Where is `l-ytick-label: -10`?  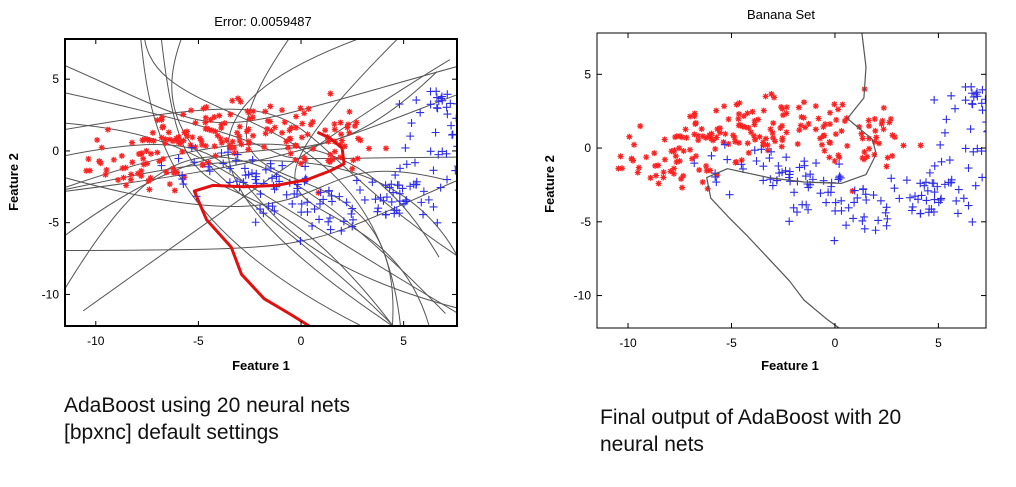 l-ytick-label: -10 is located at coordinates (51, 294).